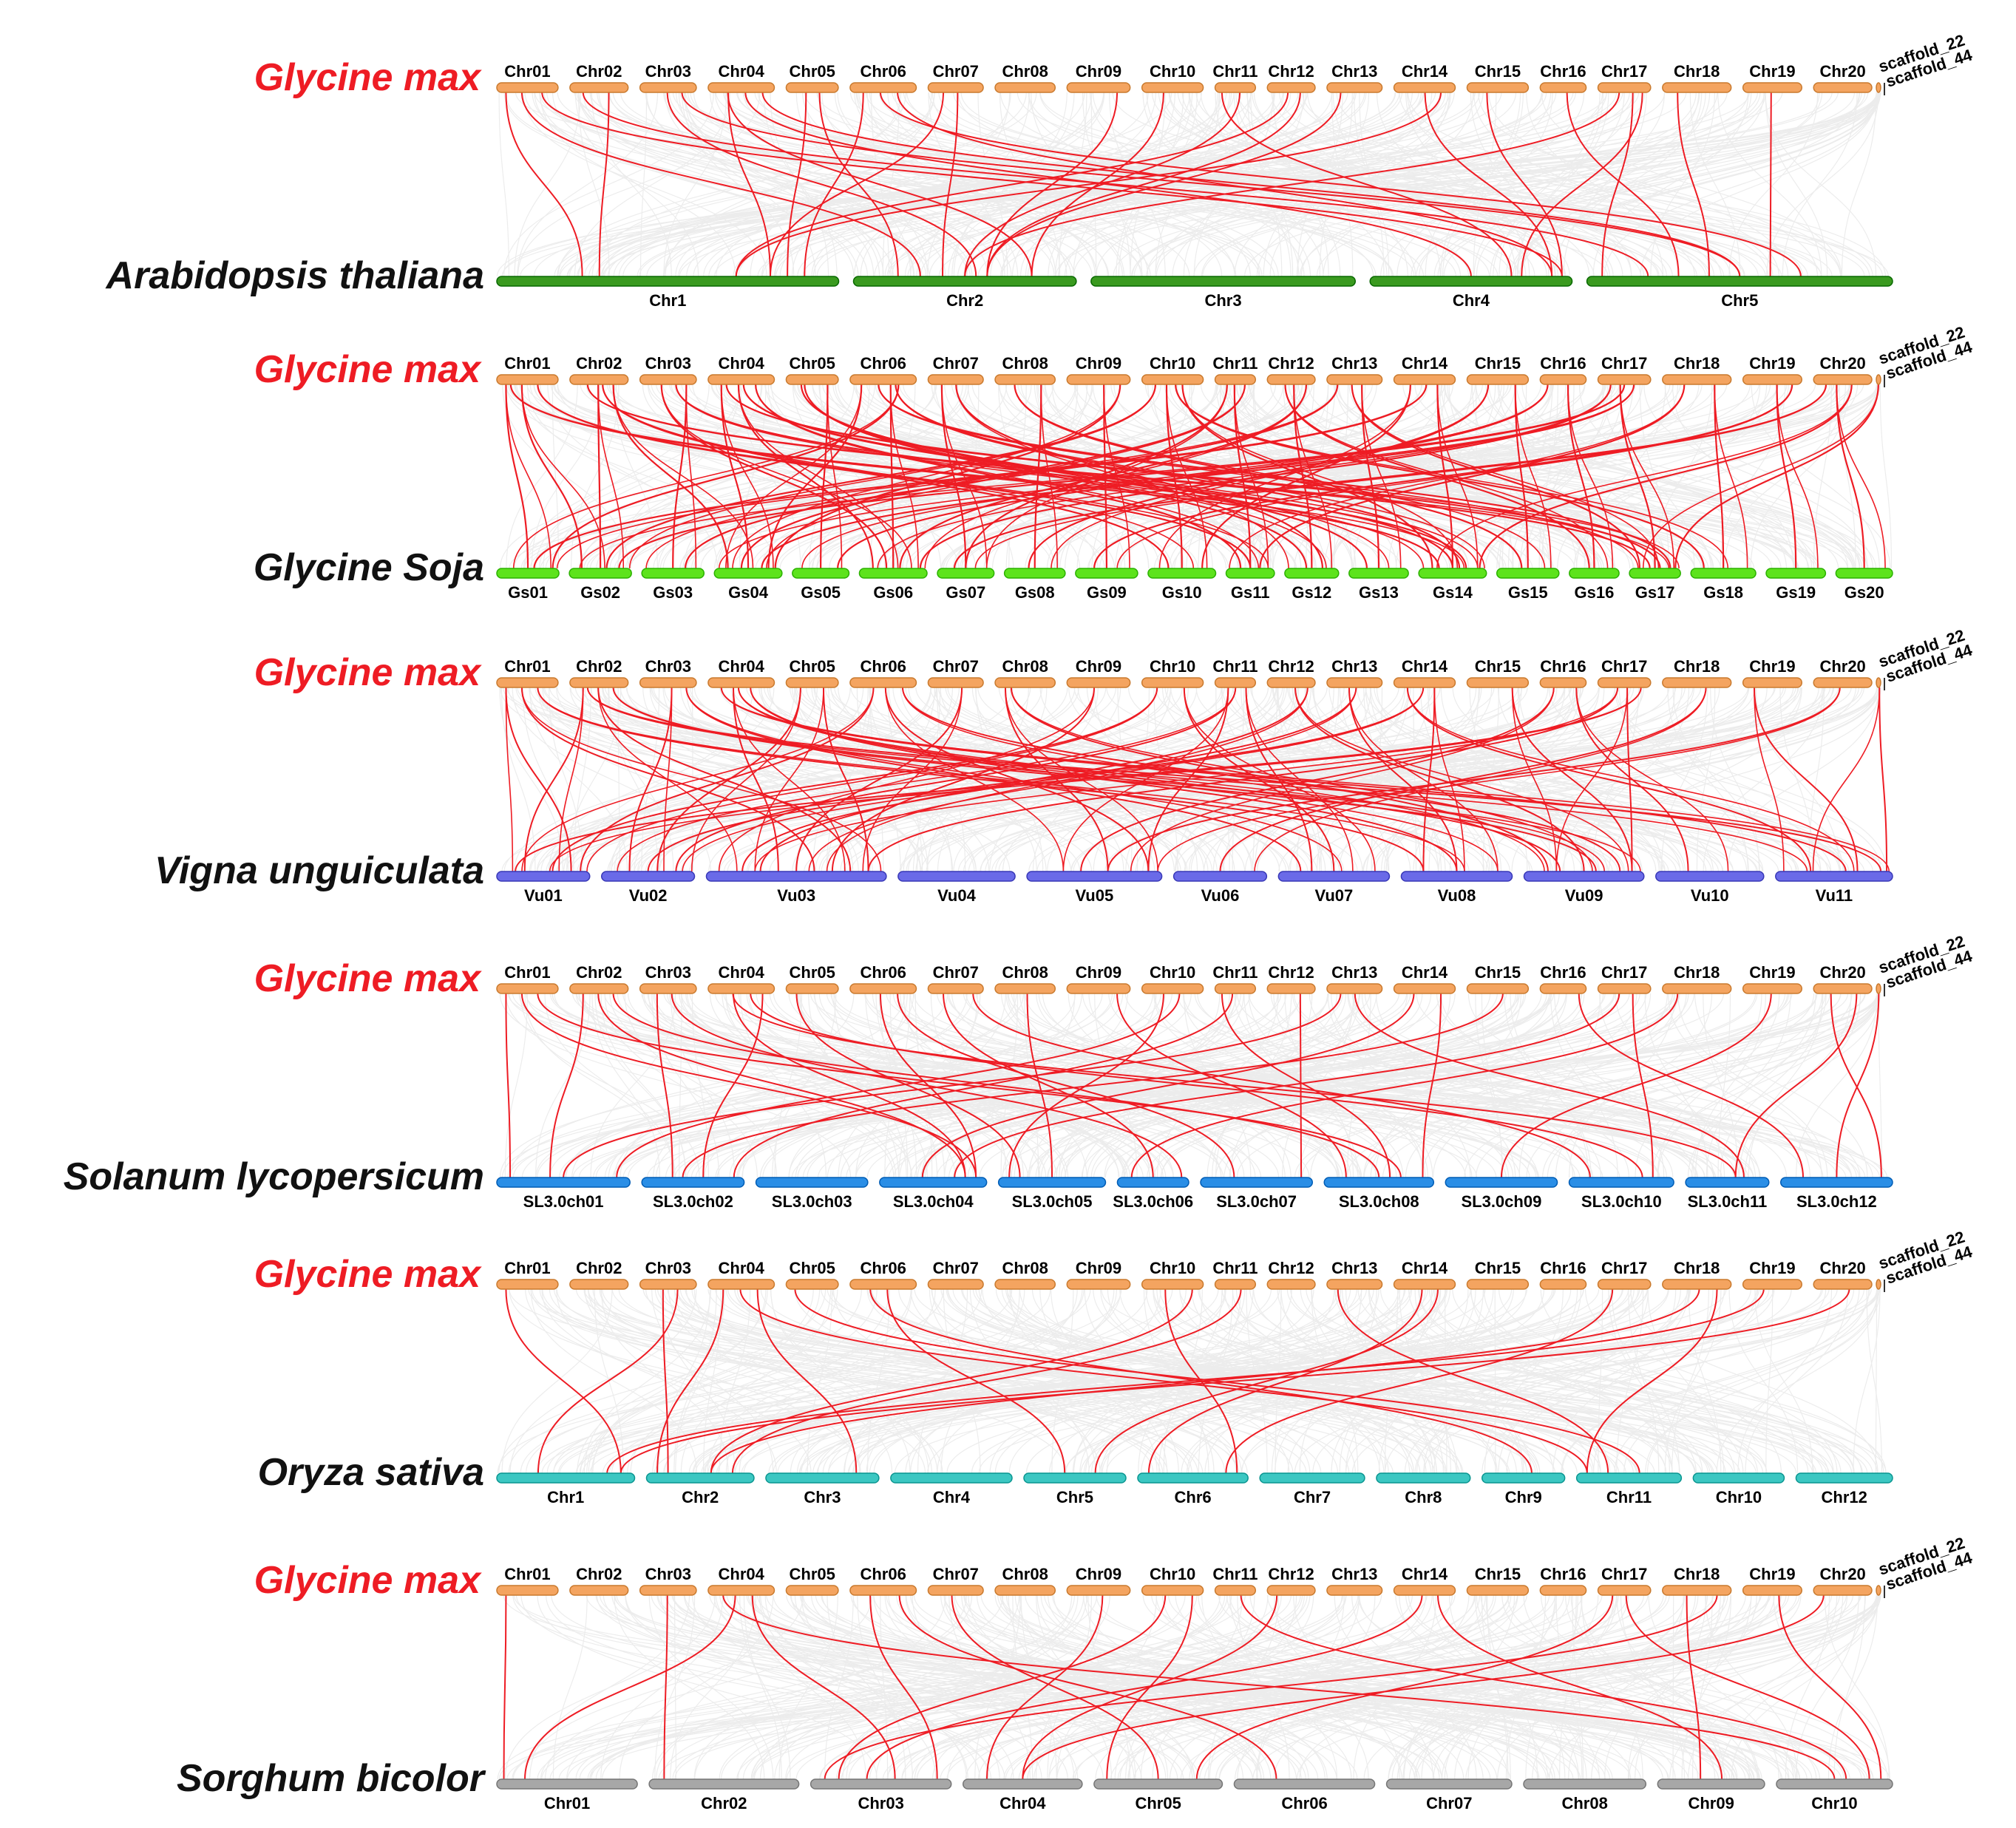  I want to click on reference-chromosome-label: Chr16, so click(1563, 973).